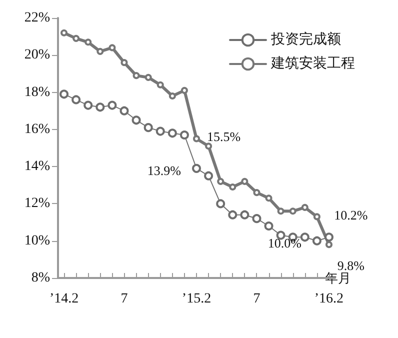 The width and height of the screenshot is (398, 338). What do you see at coordinates (37, 204) in the screenshot?
I see `y-tick-label: 12%` at bounding box center [37, 204].